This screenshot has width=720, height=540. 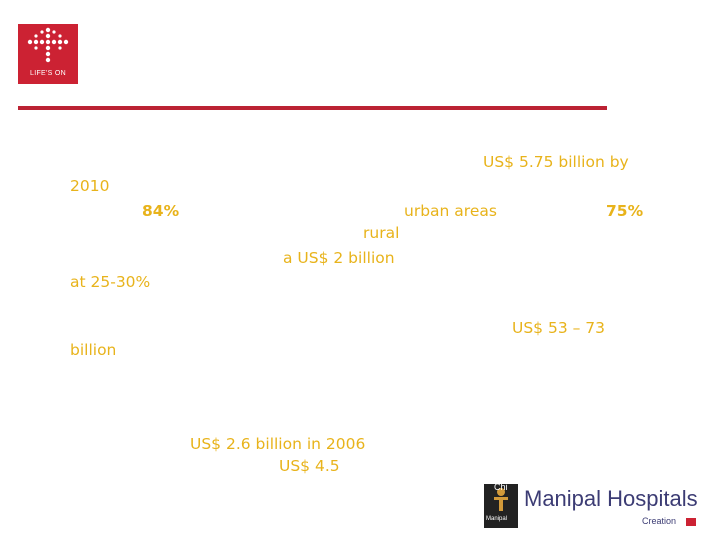 I want to click on brand-name: Manipal Hospitals, so click(x=611, y=498).